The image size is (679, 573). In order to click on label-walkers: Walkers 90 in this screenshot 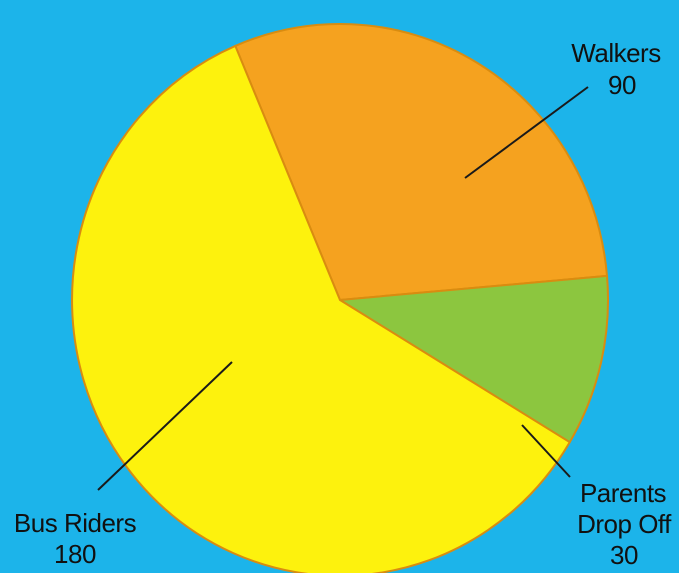, I will do `click(616, 69)`.